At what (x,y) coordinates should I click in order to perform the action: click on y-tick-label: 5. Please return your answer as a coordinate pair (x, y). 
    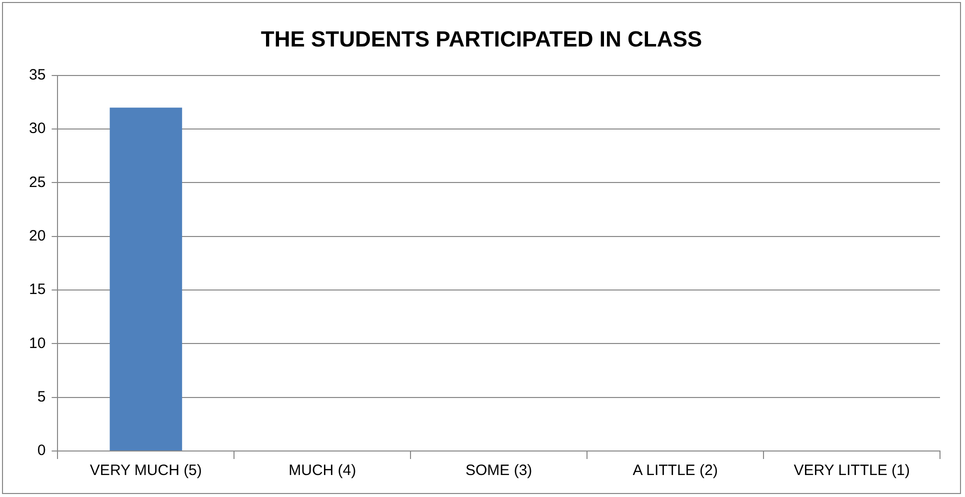
    Looking at the image, I should click on (41, 397).